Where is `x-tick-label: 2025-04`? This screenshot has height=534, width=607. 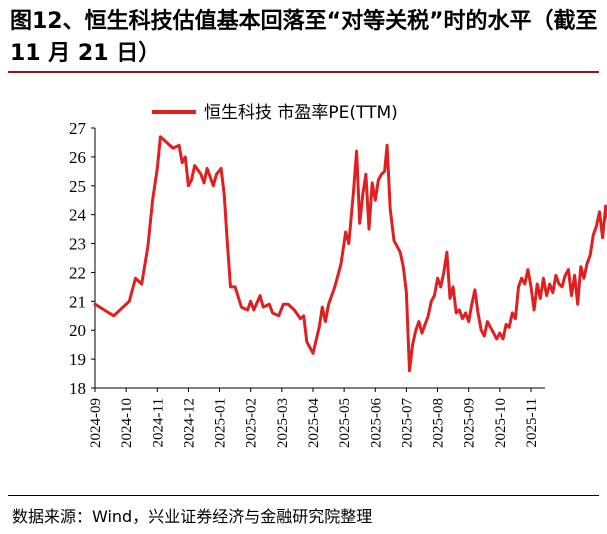
x-tick-label: 2025-04 is located at coordinates (314, 423).